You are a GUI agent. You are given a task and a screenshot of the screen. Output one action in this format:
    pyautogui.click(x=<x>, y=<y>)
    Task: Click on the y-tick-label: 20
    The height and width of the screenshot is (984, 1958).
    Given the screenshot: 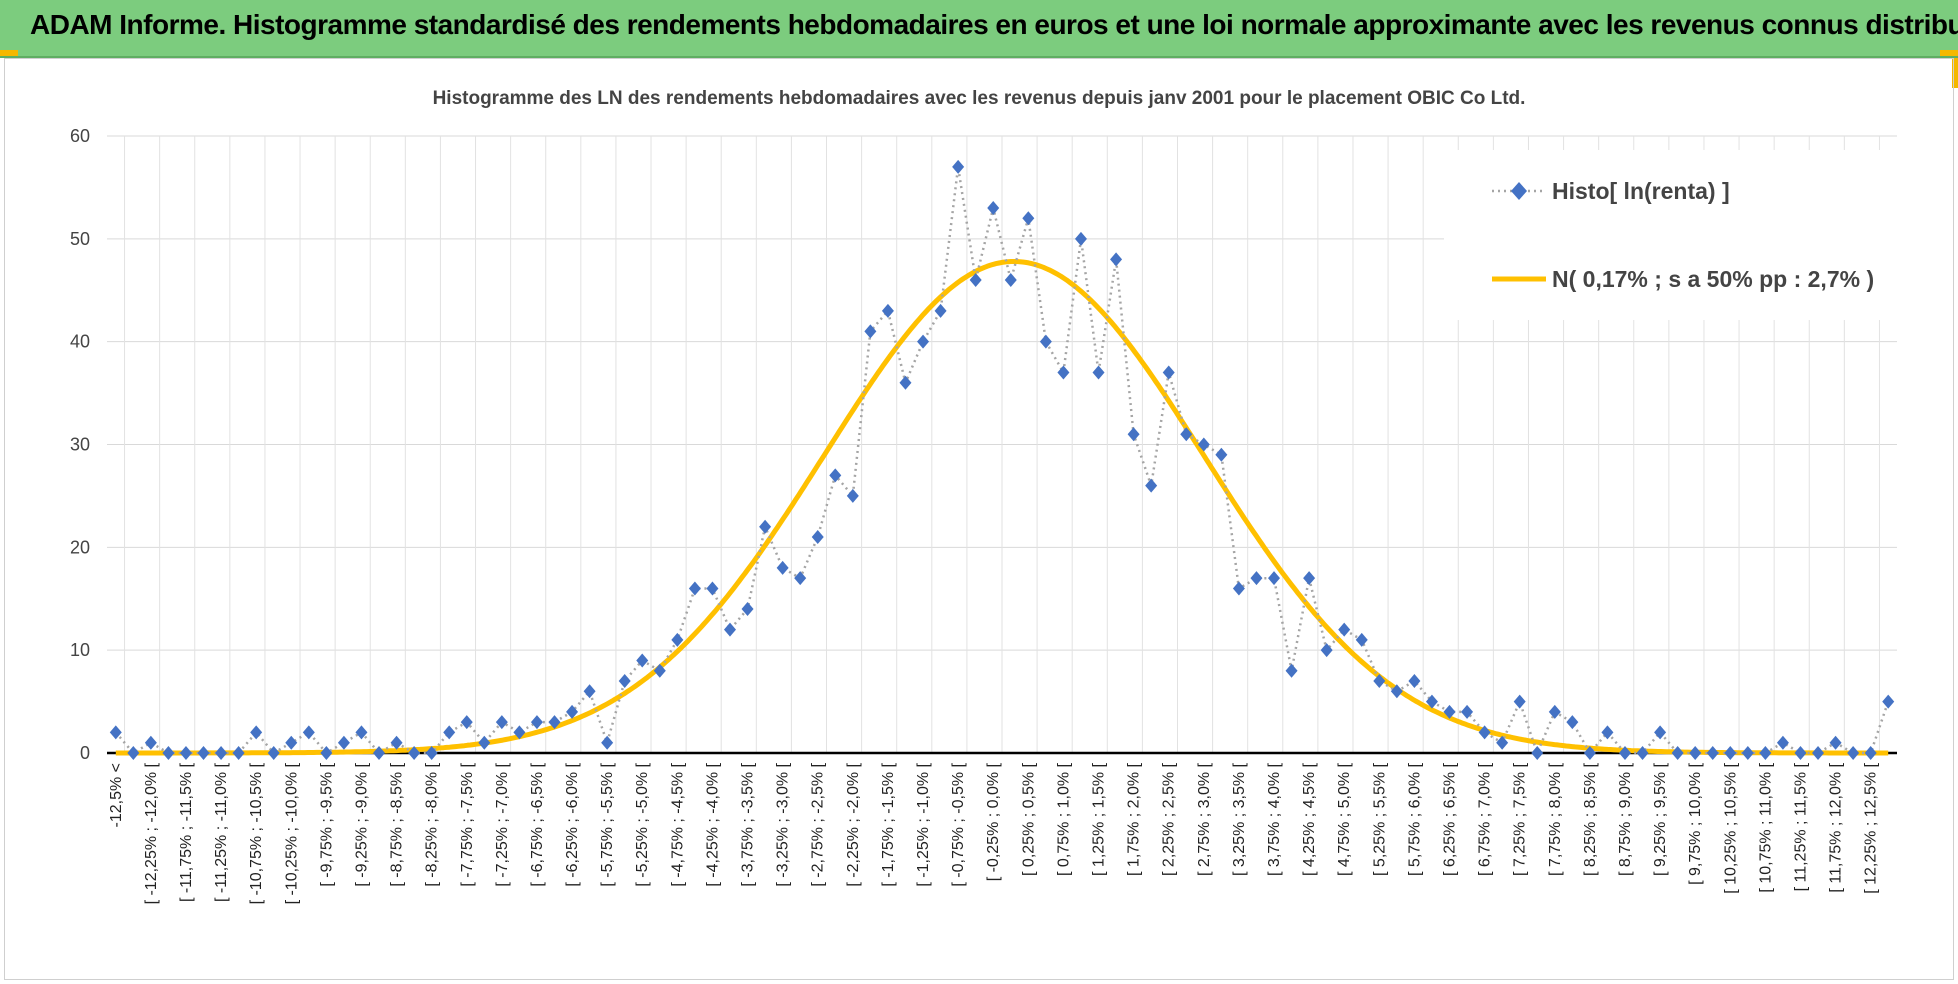 What is the action you would take?
    pyautogui.click(x=80, y=547)
    